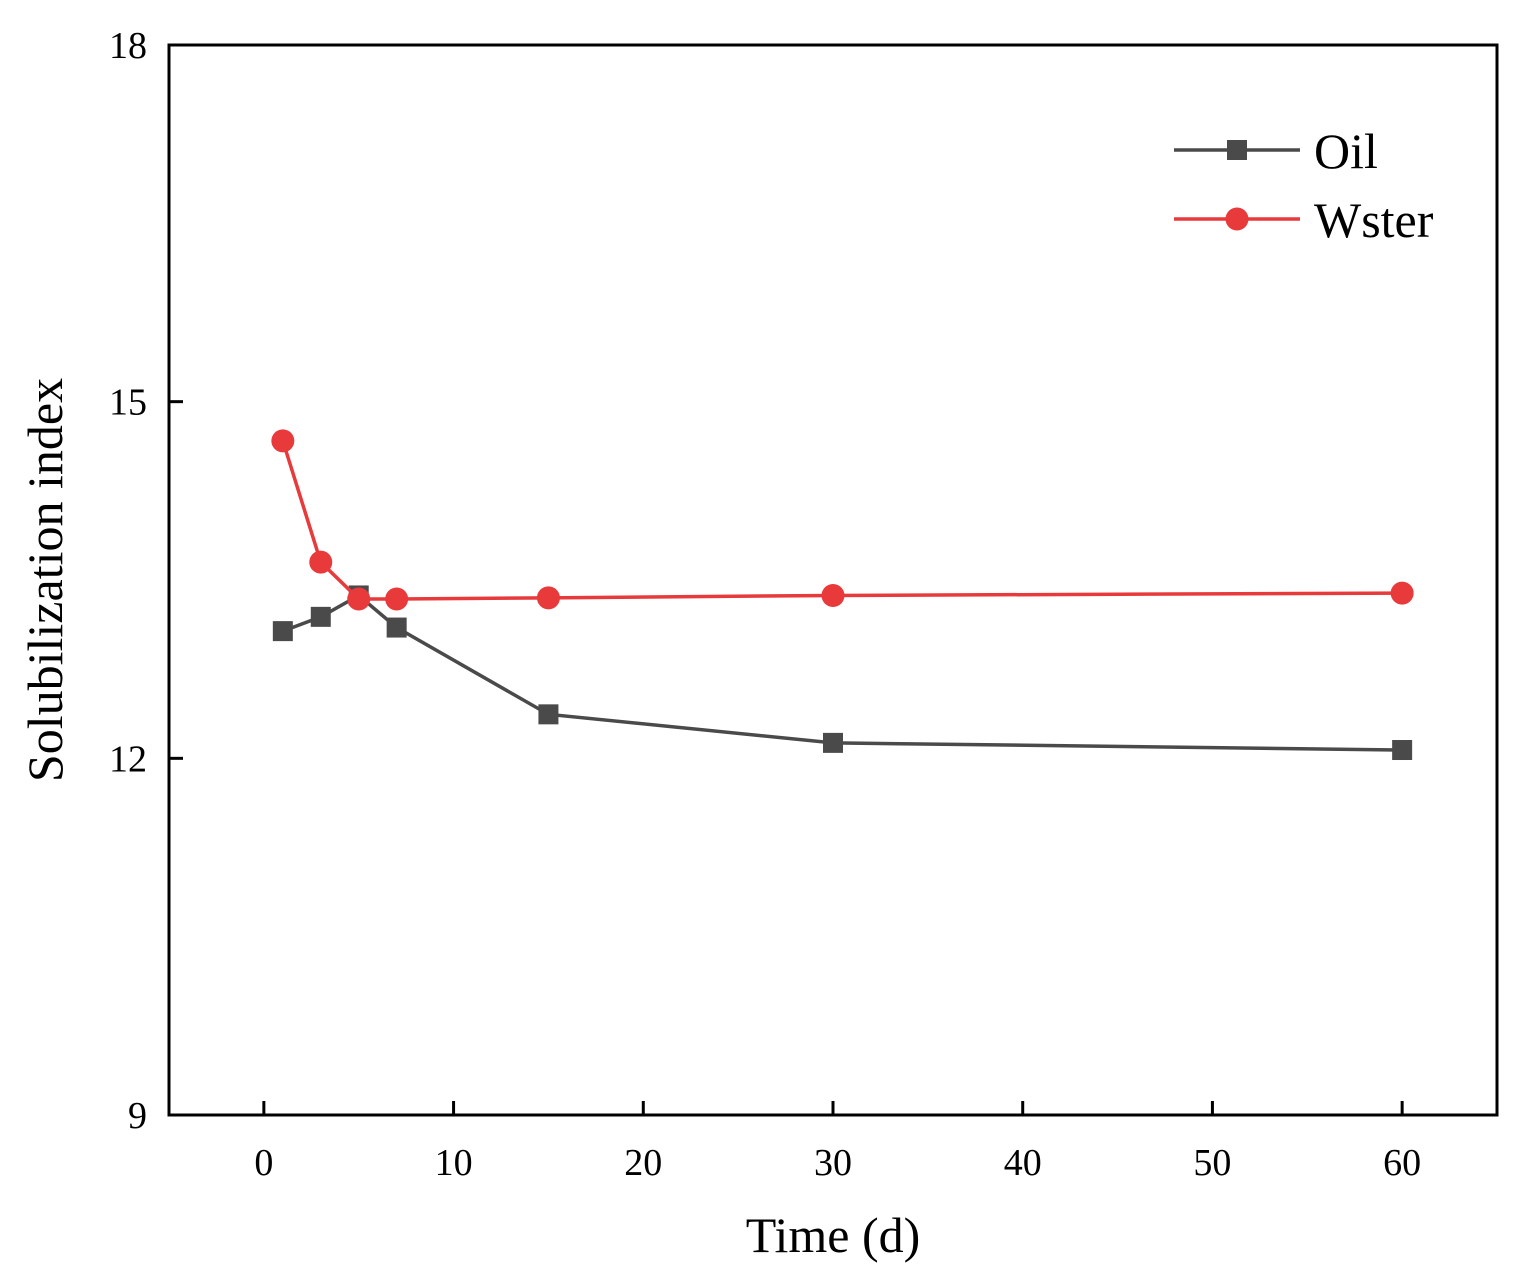  I want to click on y-axis: 9 12 15 18, so click(146, 581).